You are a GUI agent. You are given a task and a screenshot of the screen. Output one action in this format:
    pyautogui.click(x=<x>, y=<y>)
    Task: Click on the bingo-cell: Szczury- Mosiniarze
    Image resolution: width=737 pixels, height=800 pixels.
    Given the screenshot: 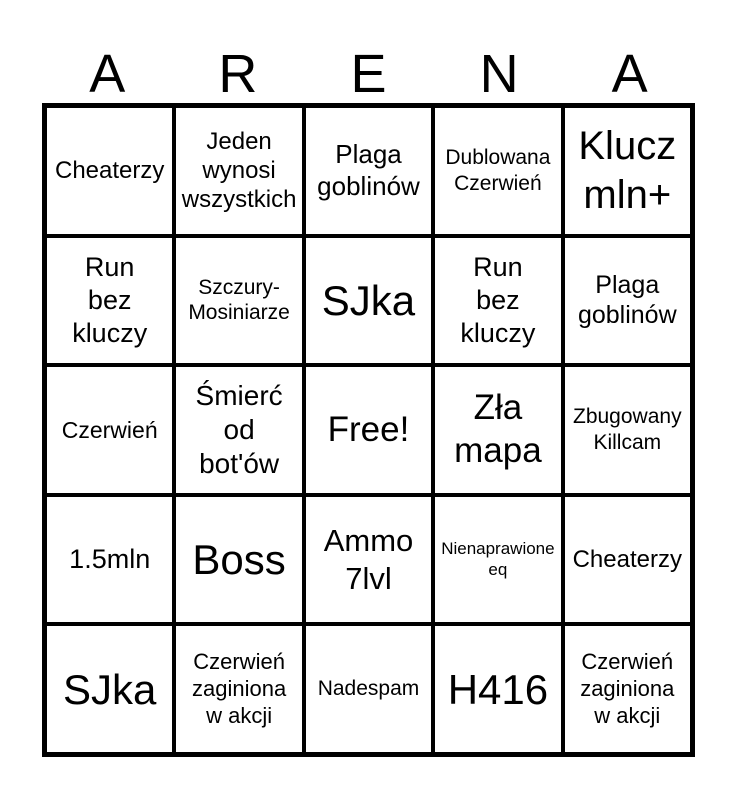 What is the action you would take?
    pyautogui.click(x=239, y=300)
    